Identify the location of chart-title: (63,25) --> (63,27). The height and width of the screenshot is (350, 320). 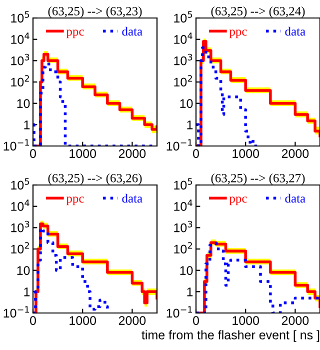
(258, 179).